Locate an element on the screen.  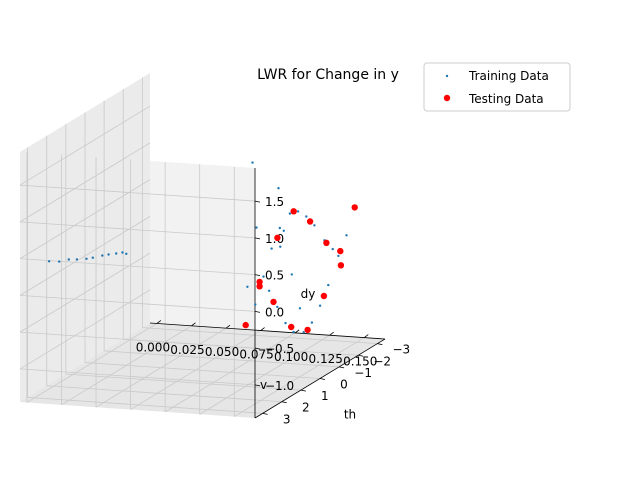
z-tick-label: −1.0 is located at coordinates (279, 386).